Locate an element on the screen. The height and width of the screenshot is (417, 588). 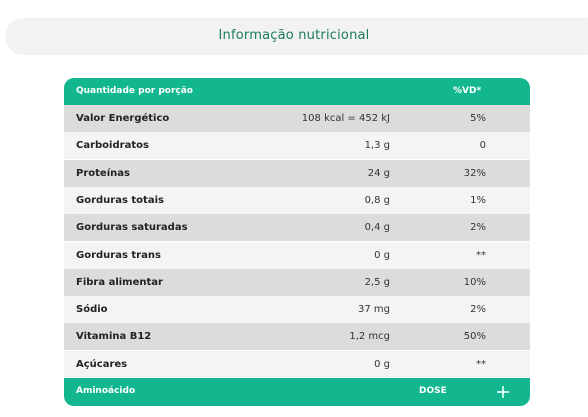
table-row: Proteínas 24 g 32% is located at coordinates (297, 173).